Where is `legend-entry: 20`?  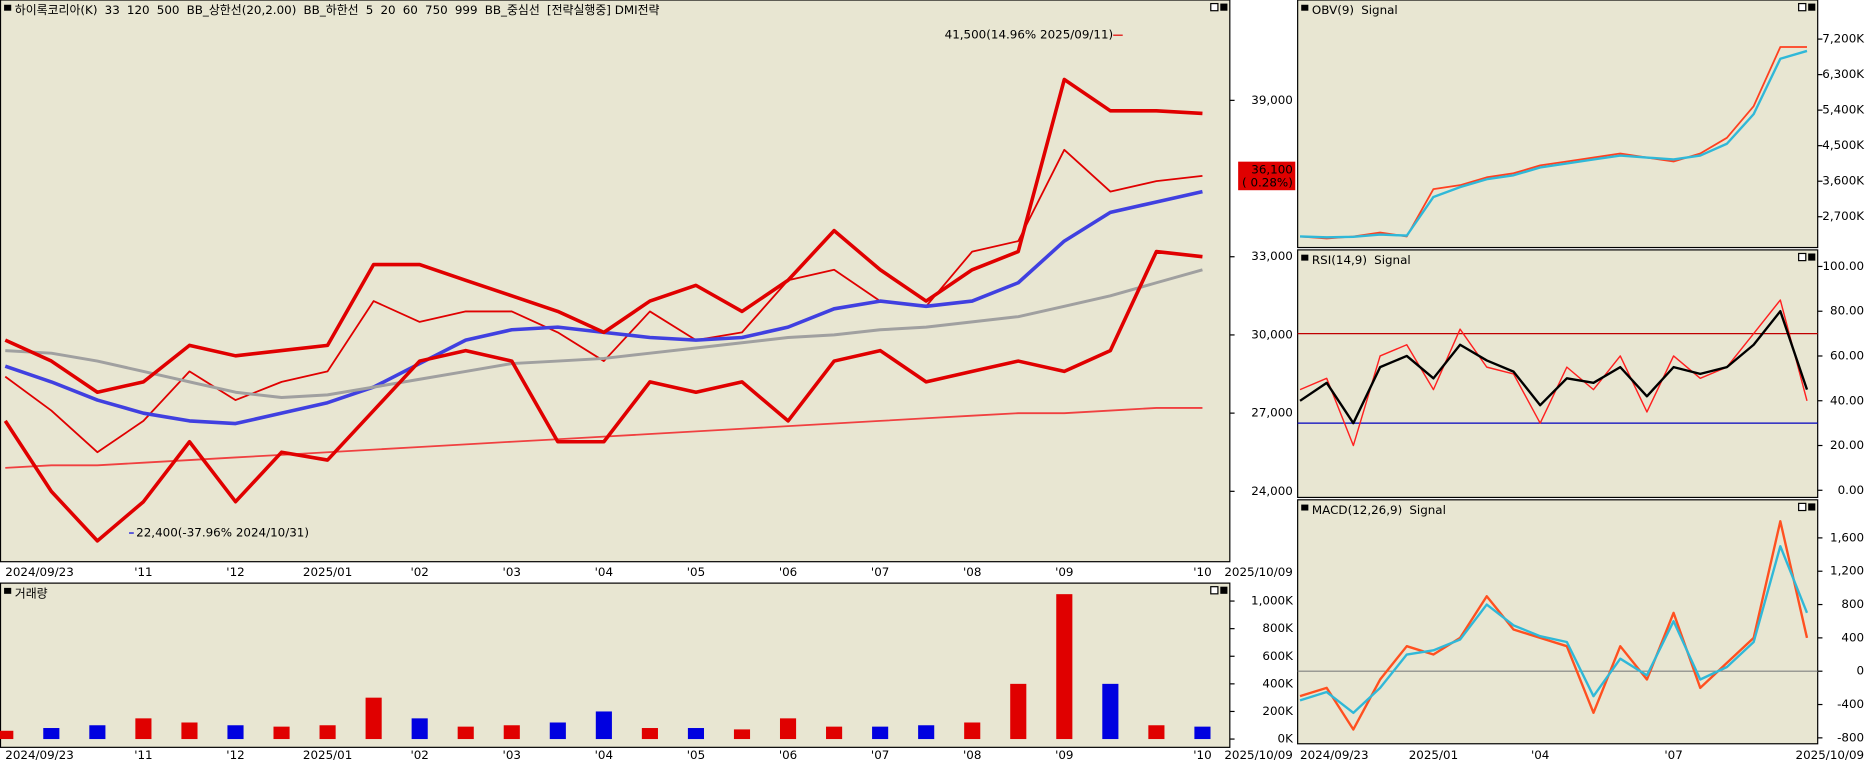
legend-entry: 20 is located at coordinates (387, 10).